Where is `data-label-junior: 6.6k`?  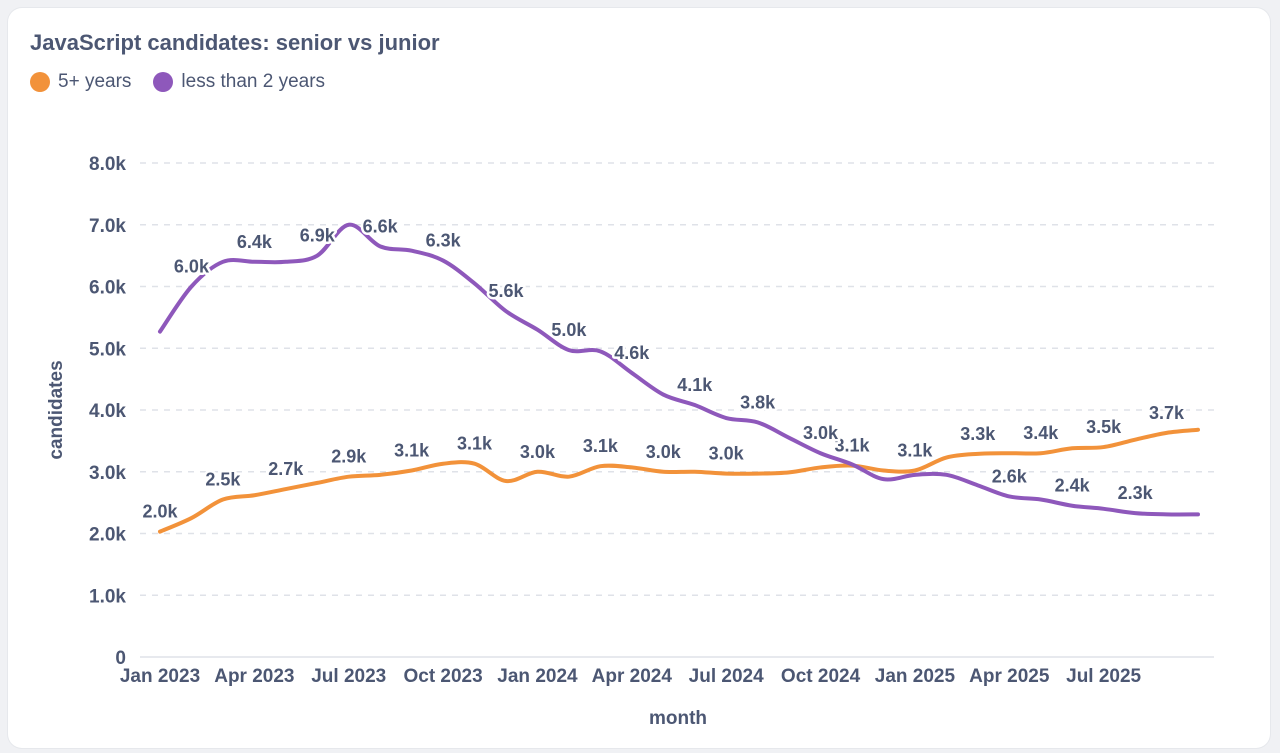 data-label-junior: 6.6k is located at coordinates (381, 226).